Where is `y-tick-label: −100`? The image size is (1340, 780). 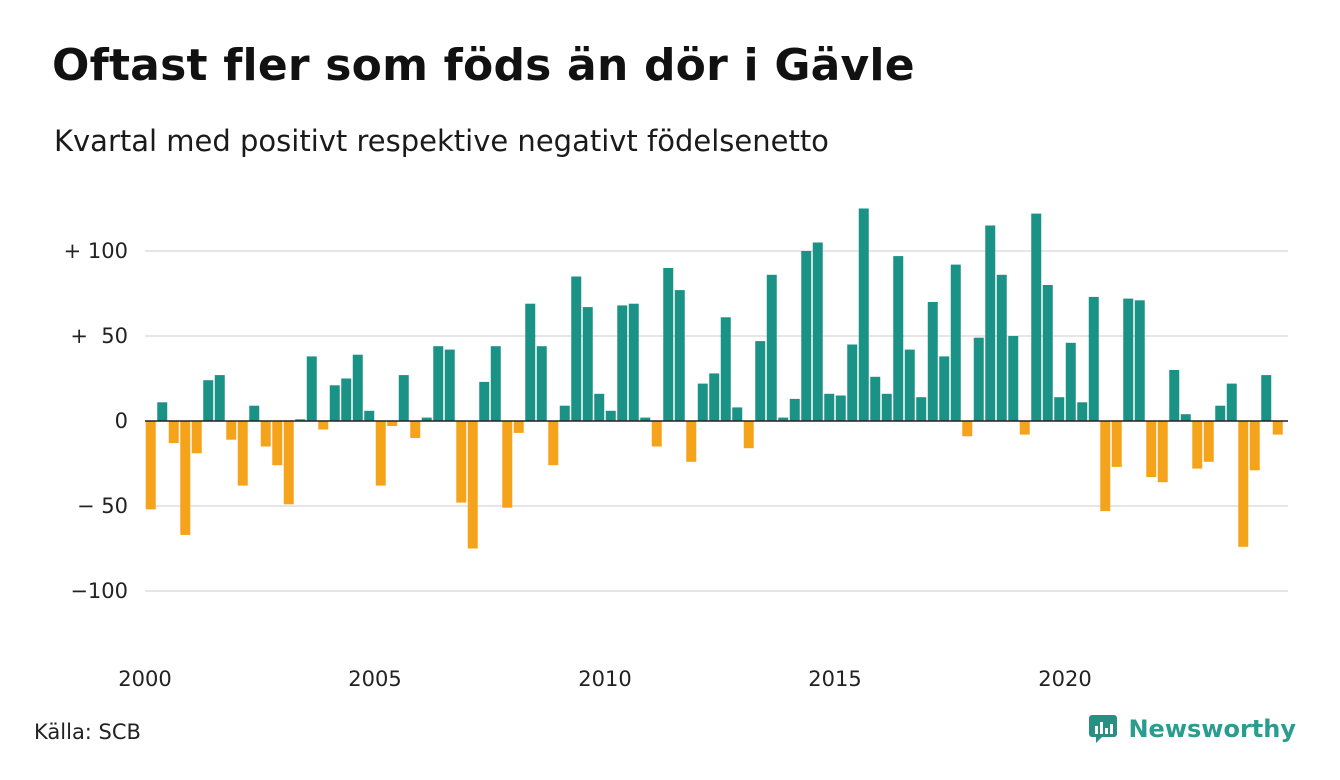
y-tick-label: −100 is located at coordinates (99, 591).